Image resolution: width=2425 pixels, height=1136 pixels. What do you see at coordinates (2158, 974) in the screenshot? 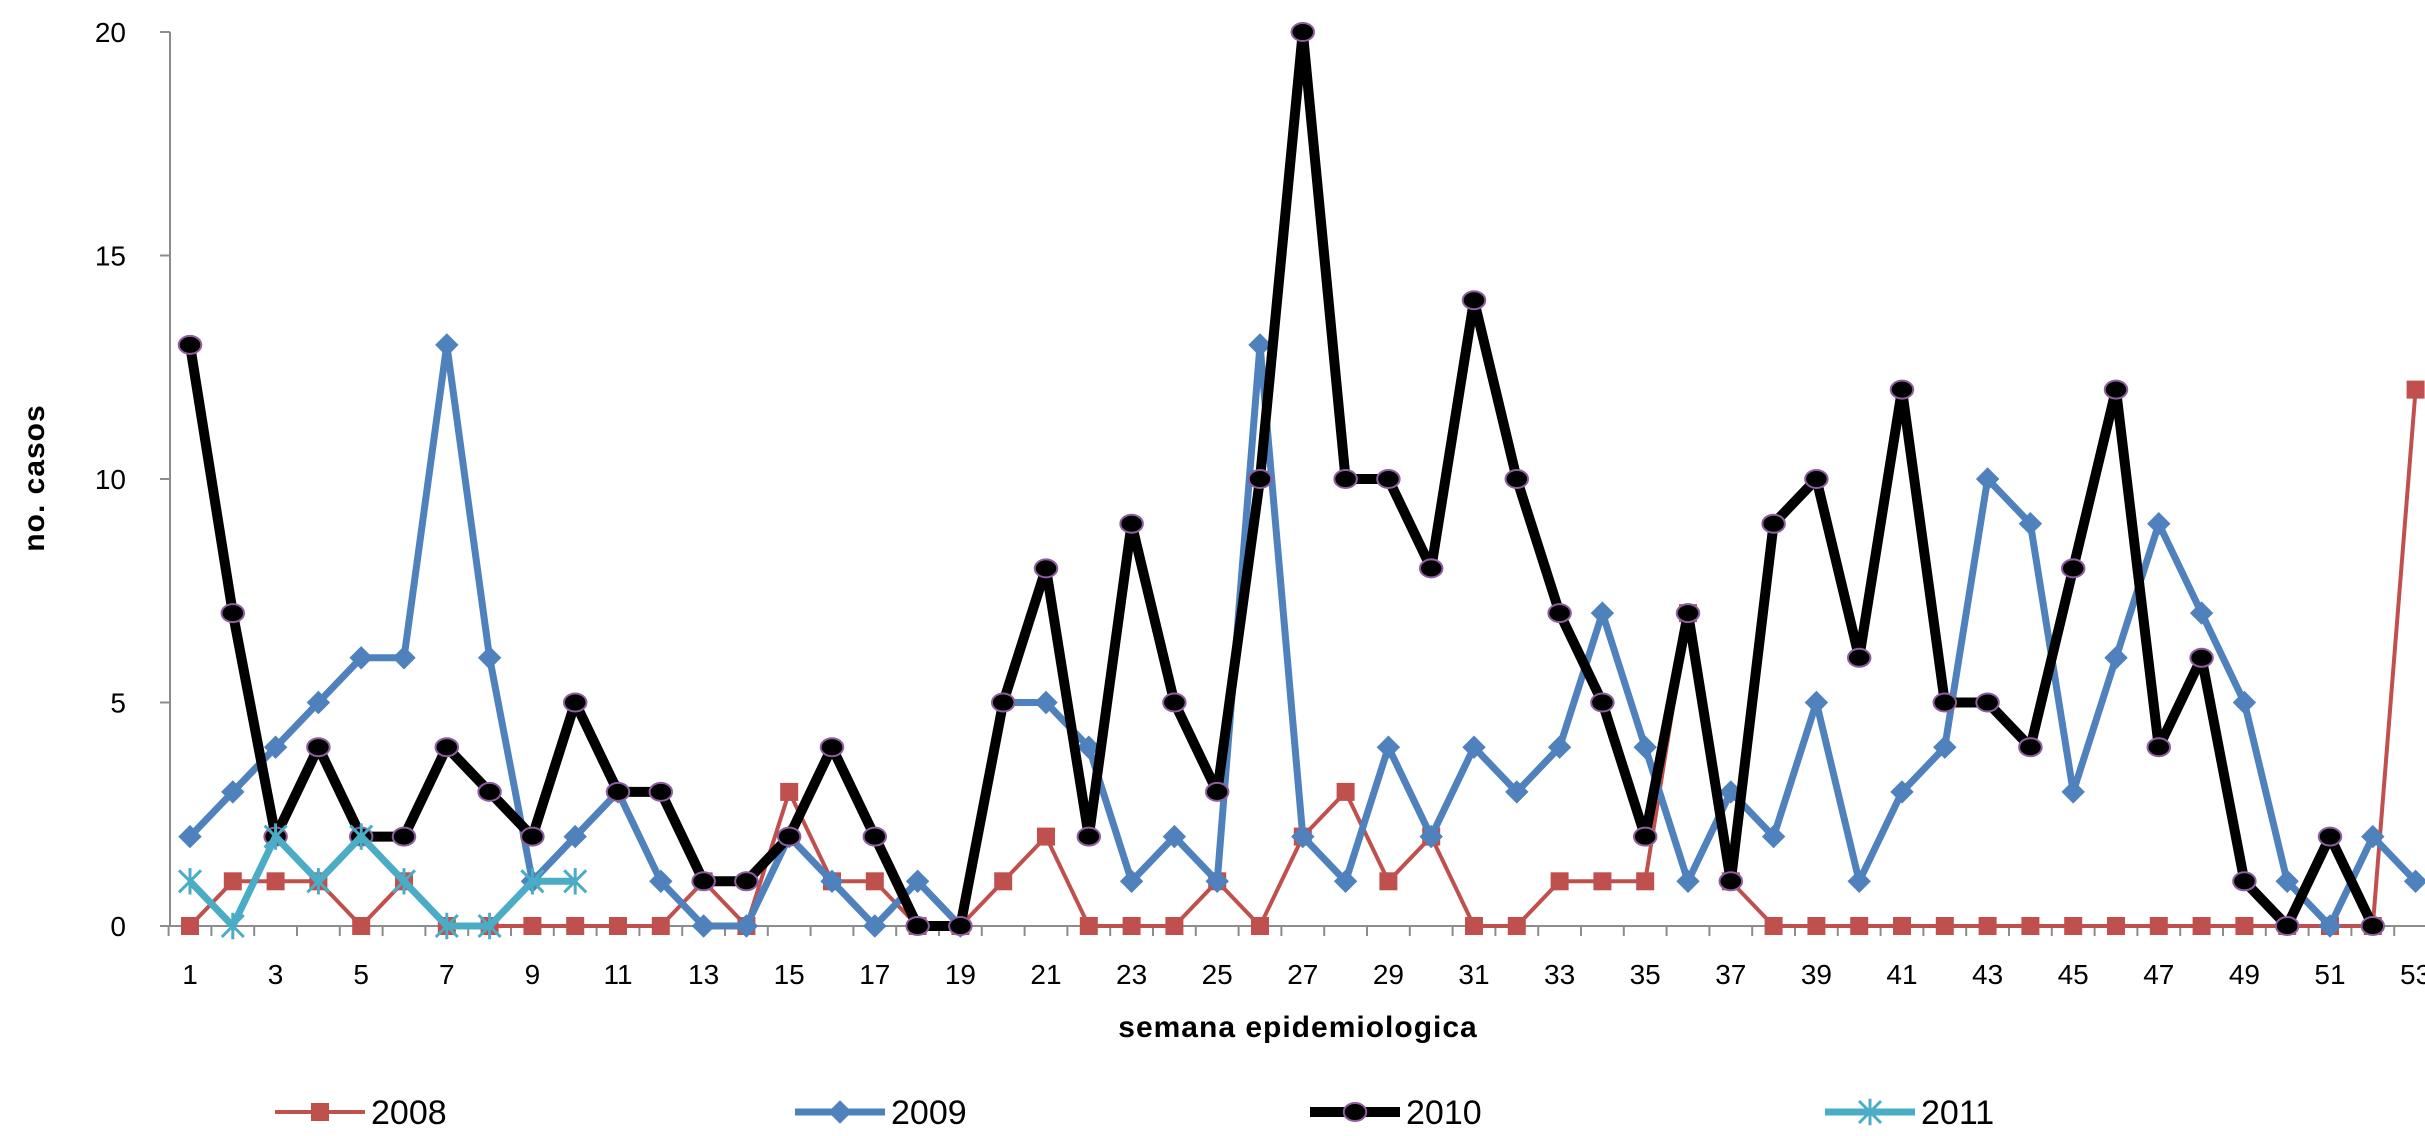
I see `x-tick-label: 47` at bounding box center [2158, 974].